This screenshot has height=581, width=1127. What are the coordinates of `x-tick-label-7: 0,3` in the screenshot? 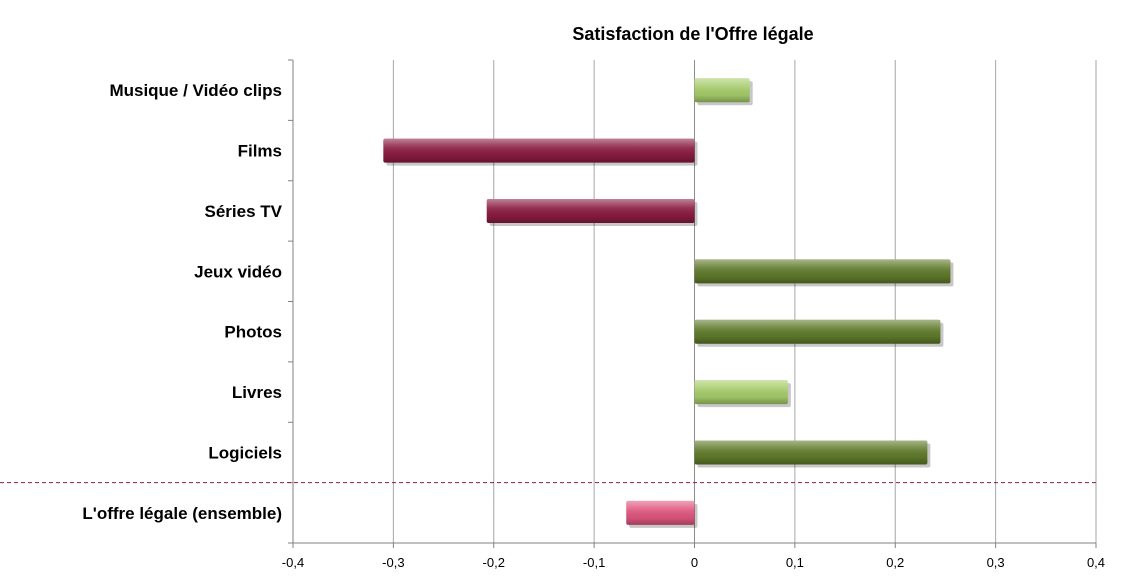 It's located at (996, 562).